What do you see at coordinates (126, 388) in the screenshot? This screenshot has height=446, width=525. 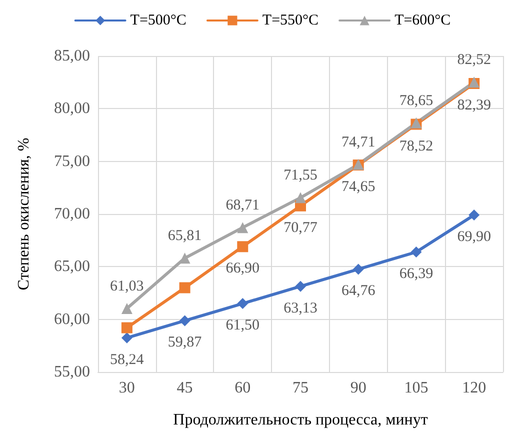 I see `x-tick-label: 30` at bounding box center [126, 388].